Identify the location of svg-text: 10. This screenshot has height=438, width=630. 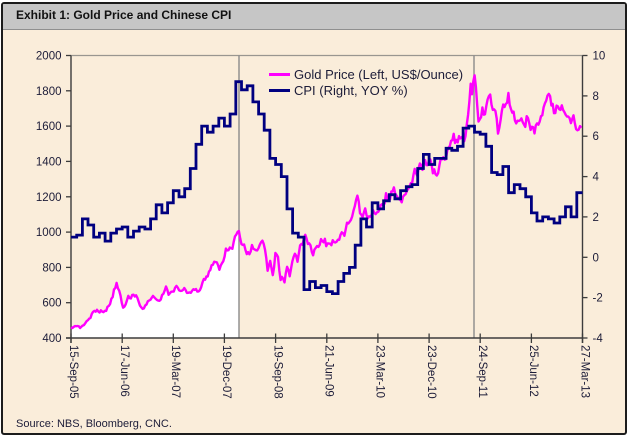
(599, 57).